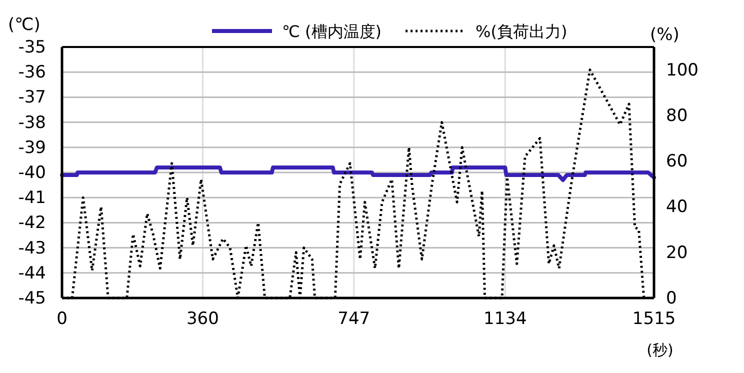 Image resolution: width=744 pixels, height=373 pixels. Describe the element at coordinates (332, 31) in the screenshot. I see `legend-label: ℃ (槽内温度)` at that location.